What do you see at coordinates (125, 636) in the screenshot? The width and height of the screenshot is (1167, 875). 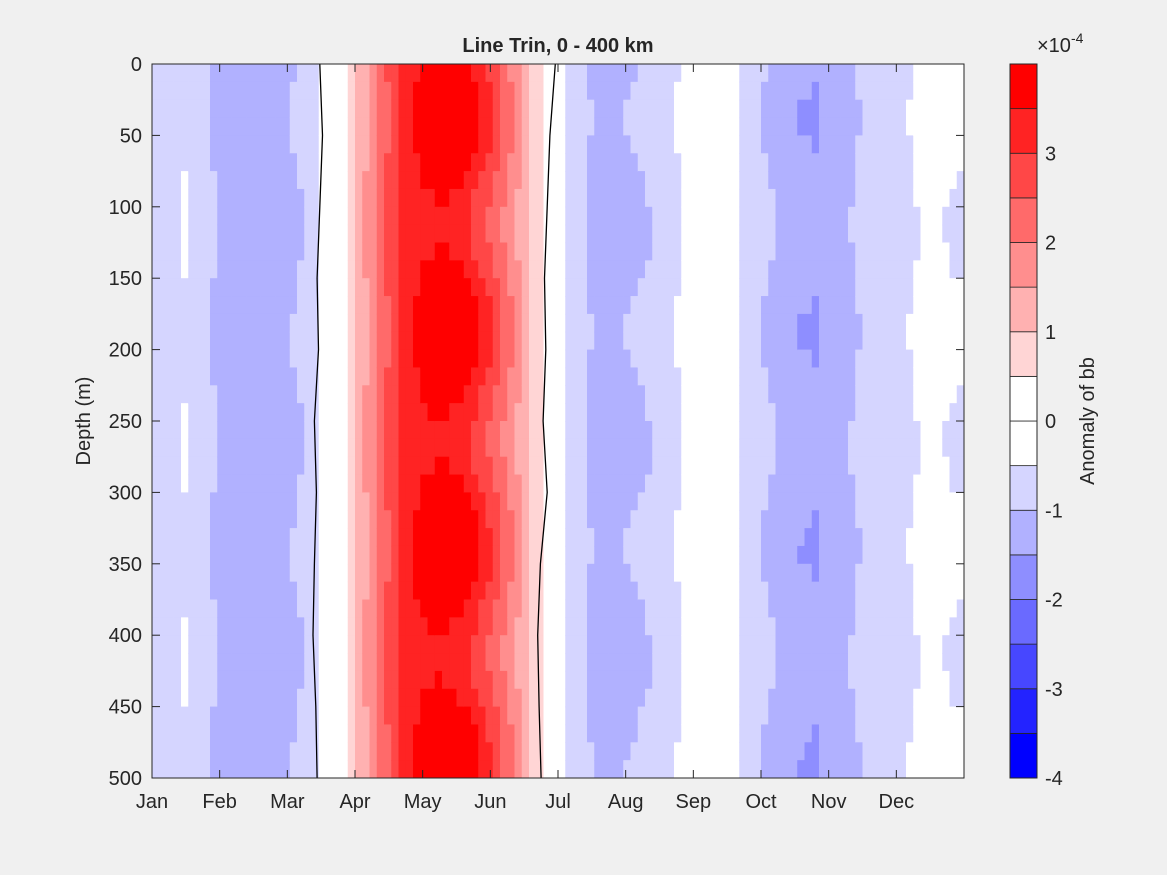 I see `y-tick-label: 400` at bounding box center [125, 636].